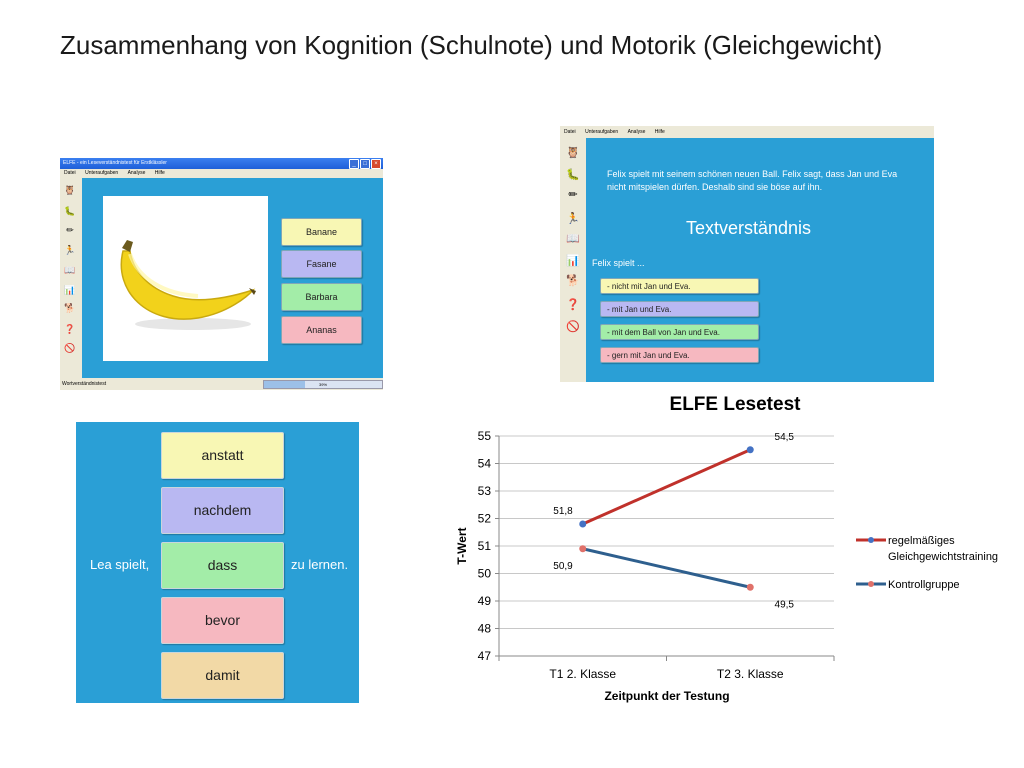 The image size is (1024, 768). I want to click on legend-label: regelmäßiges, so click(921, 541).